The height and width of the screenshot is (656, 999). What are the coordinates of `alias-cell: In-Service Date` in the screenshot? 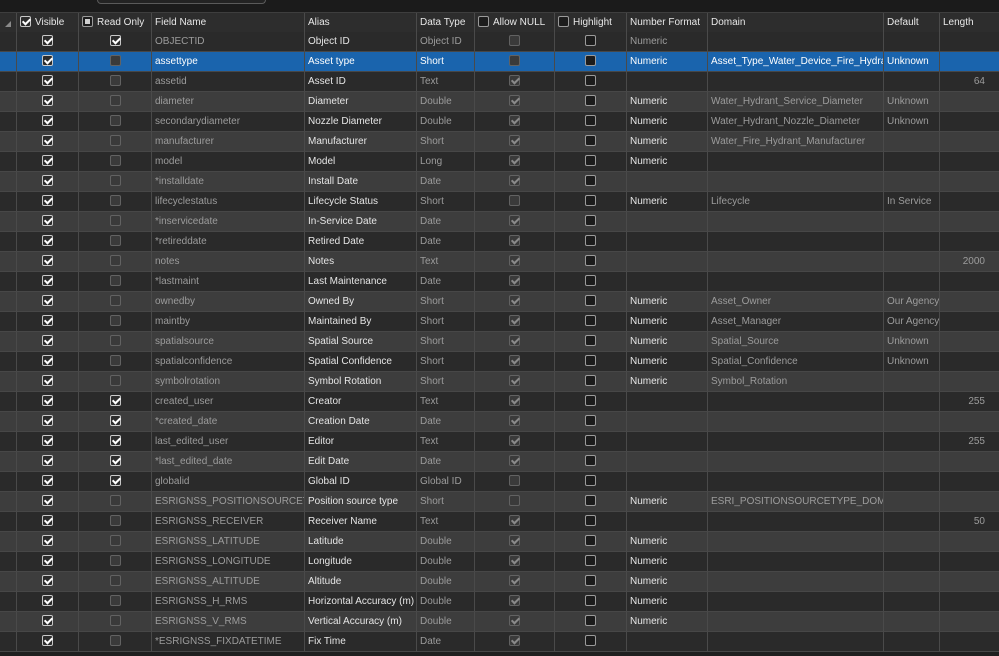 It's located at (361, 222).